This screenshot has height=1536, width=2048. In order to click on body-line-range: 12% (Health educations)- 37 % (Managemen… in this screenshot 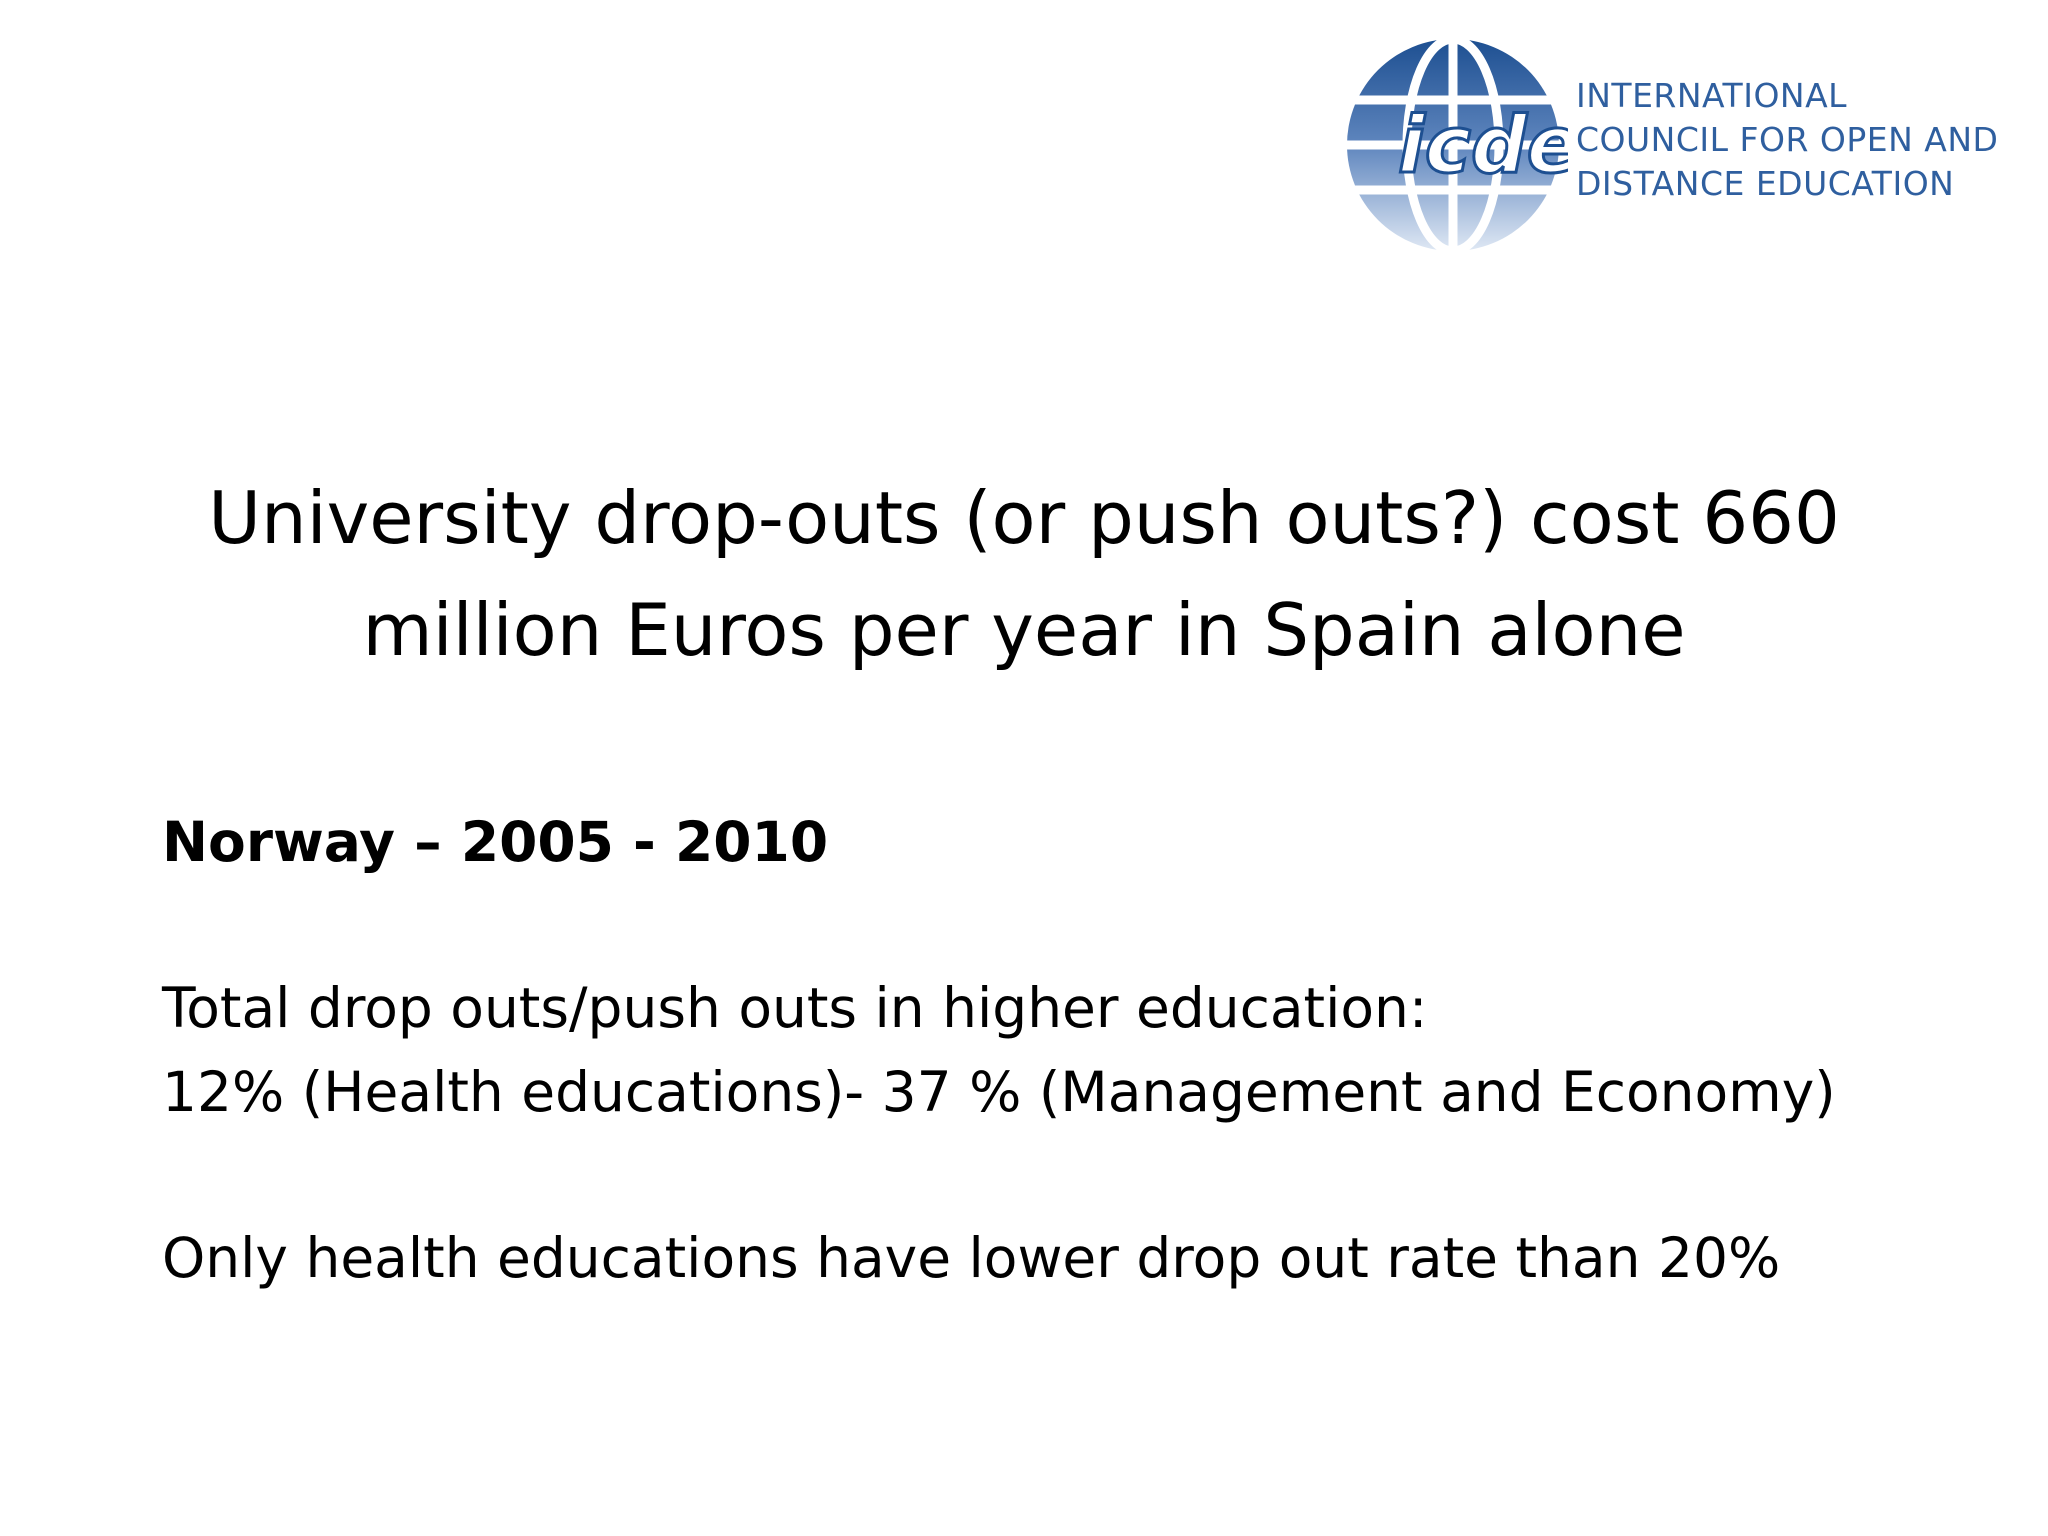, I will do `click(999, 1092)`.